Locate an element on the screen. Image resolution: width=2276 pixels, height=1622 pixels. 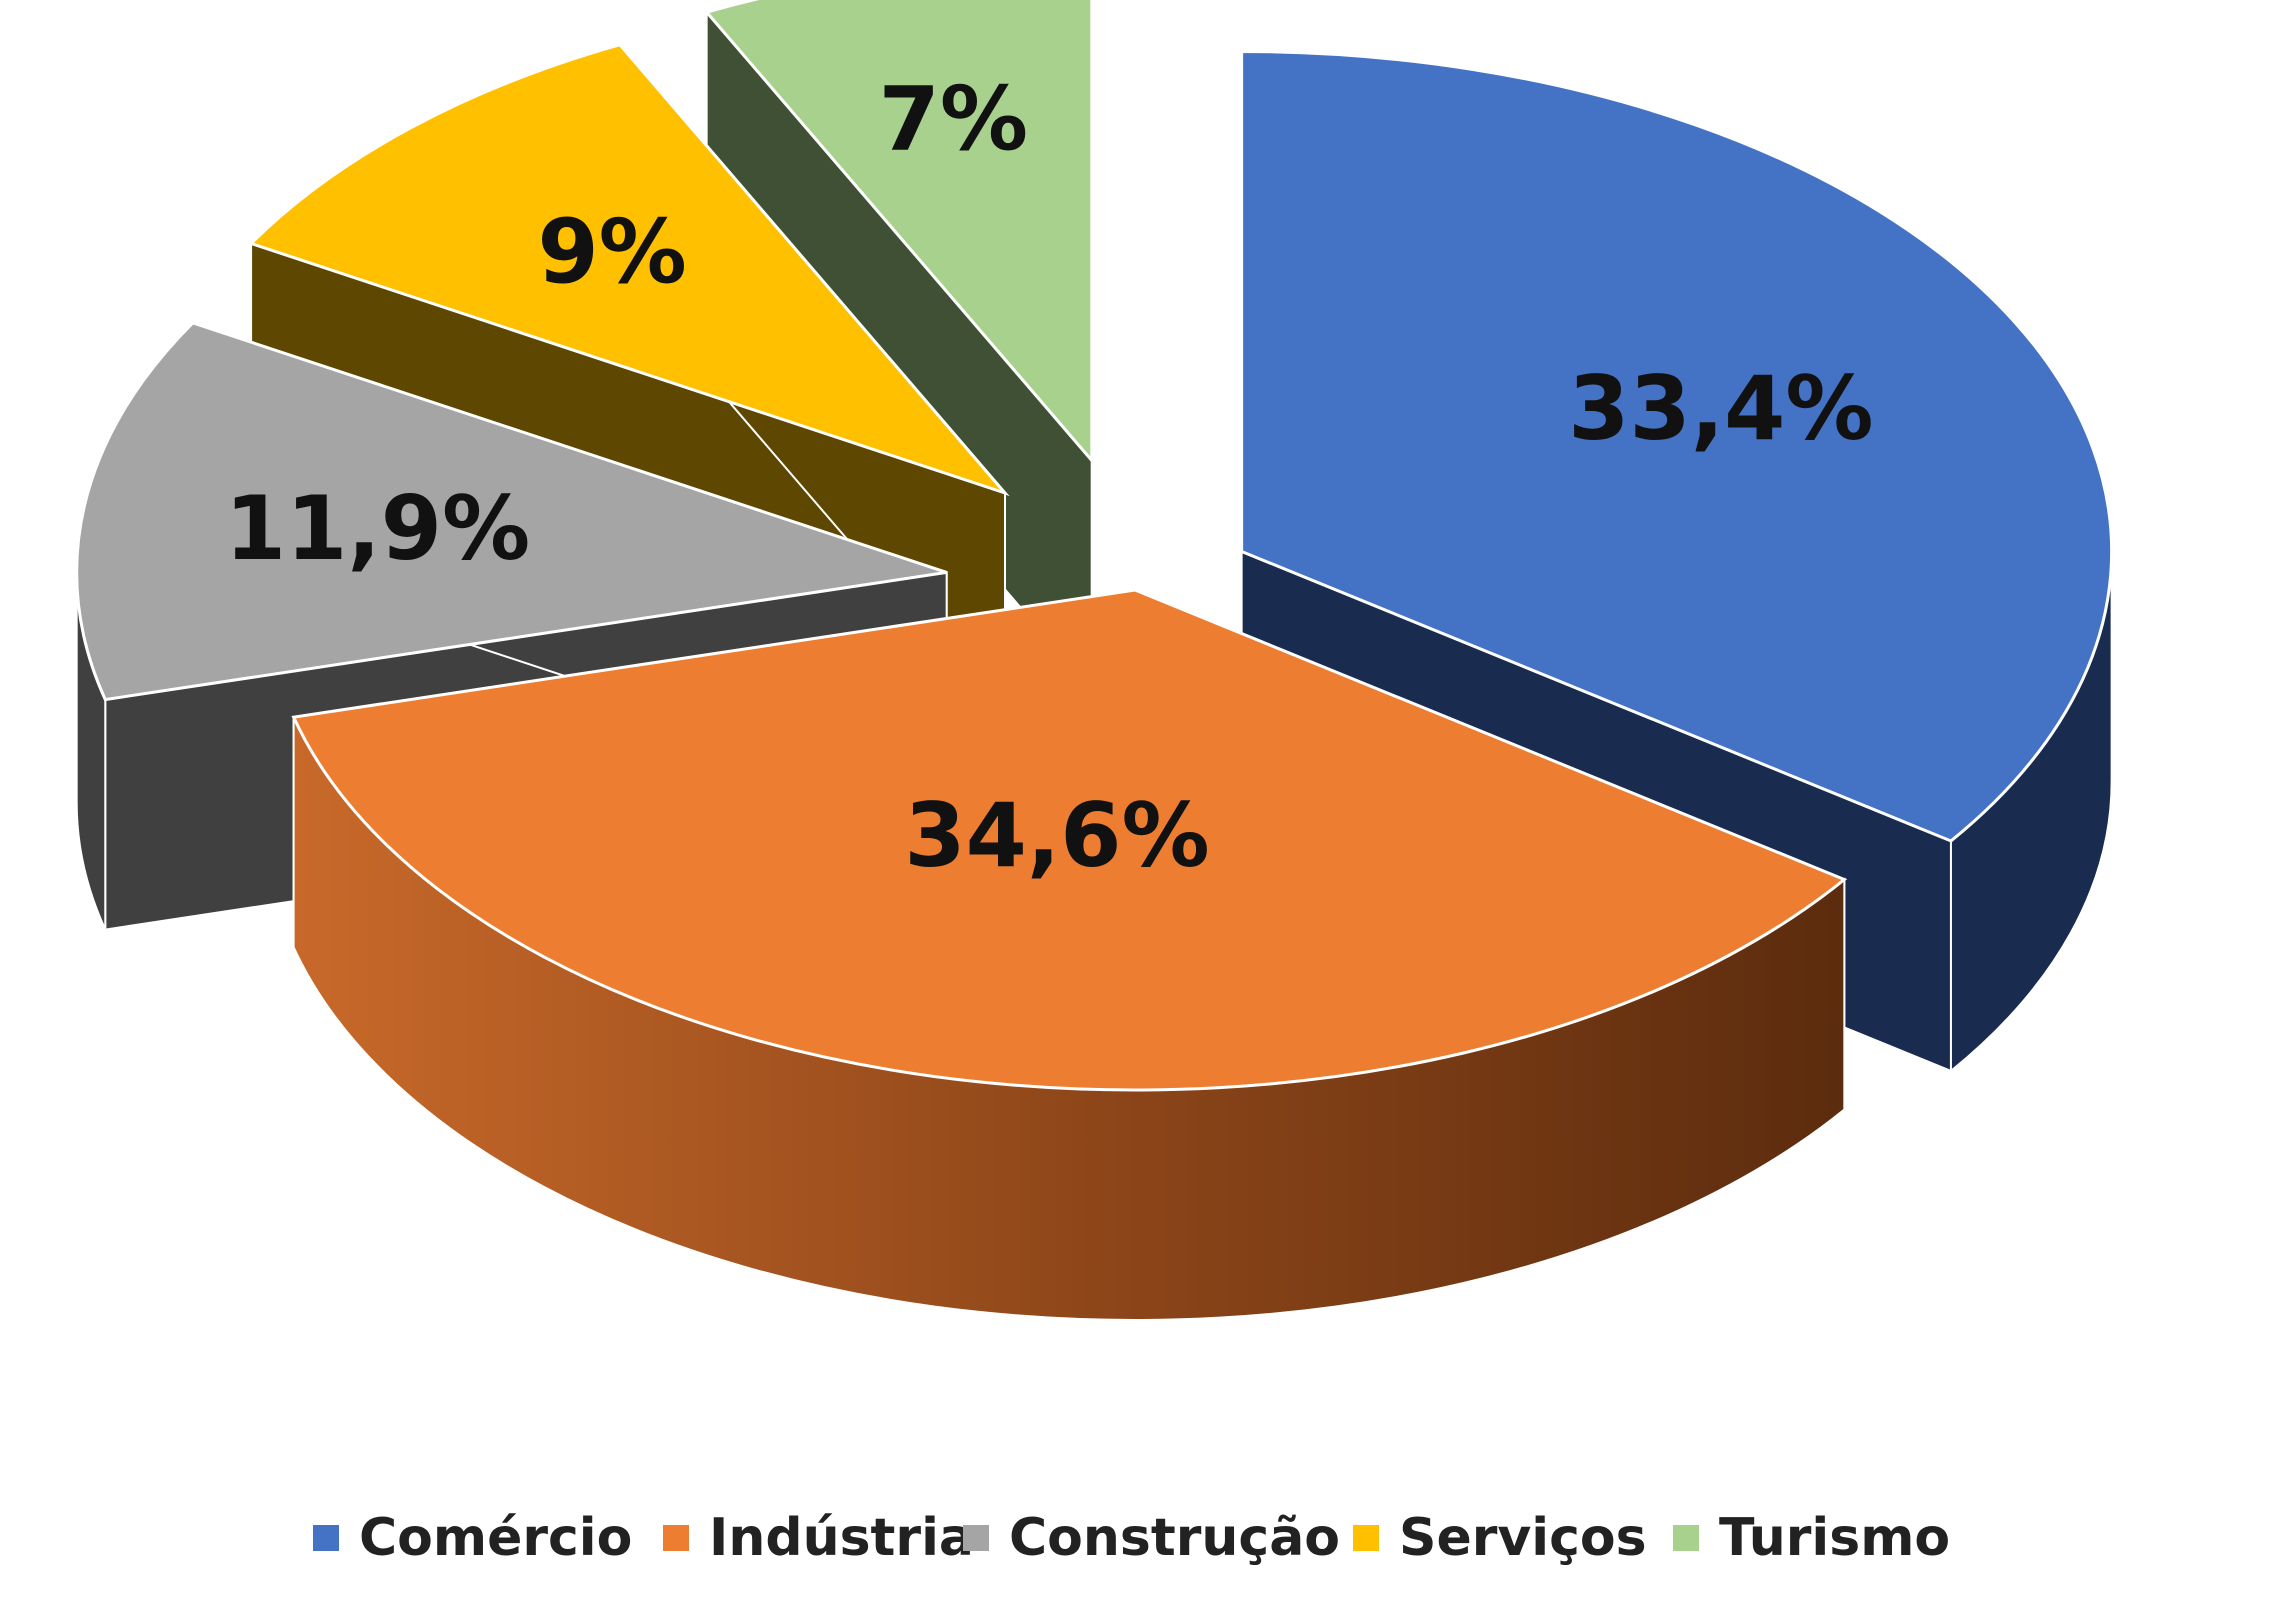
legend-item-3: Construção is located at coordinates (1151, 1538).